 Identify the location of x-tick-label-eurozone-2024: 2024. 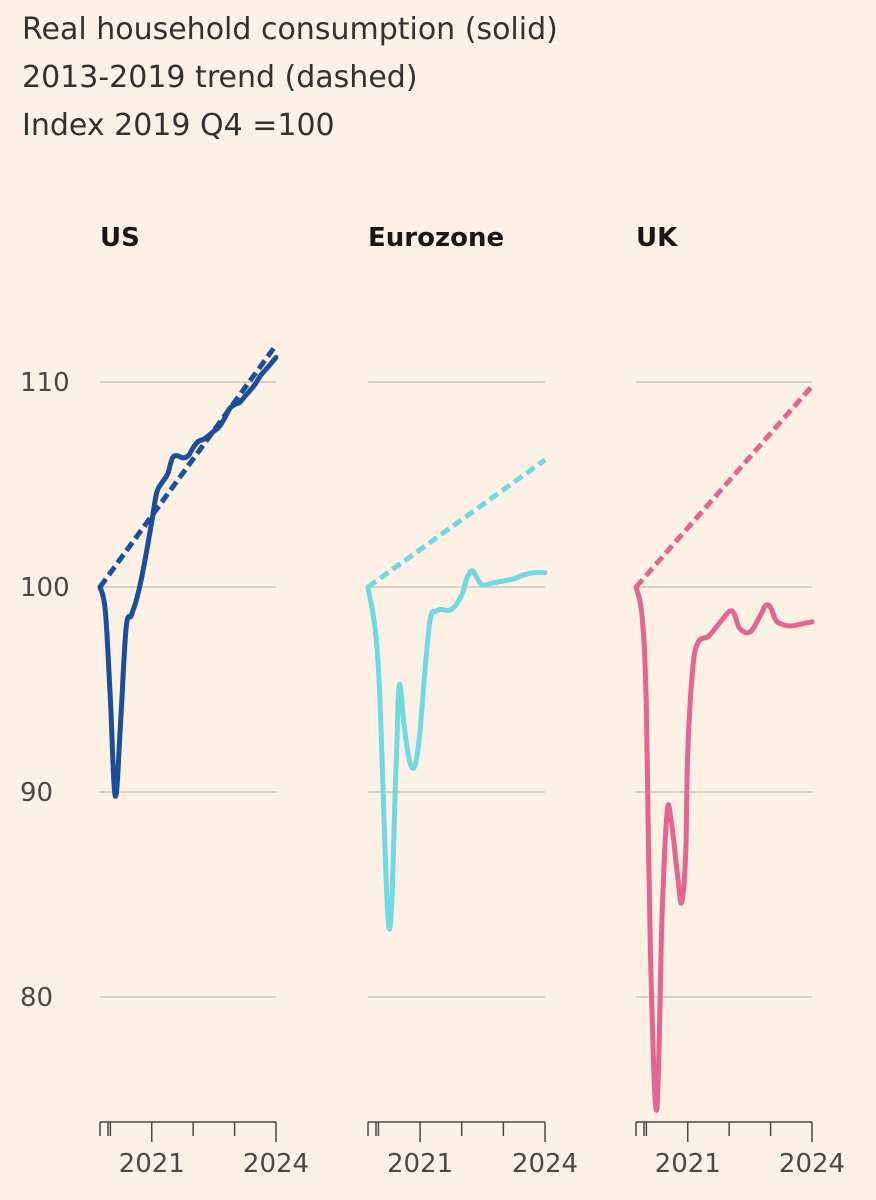
(545, 1164).